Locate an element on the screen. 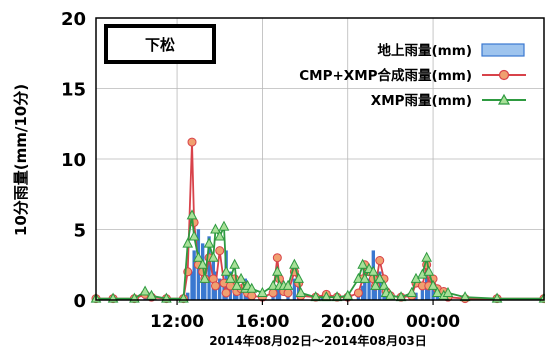 Image resolution: width=545 pixels, height=356 pixels. y-tick-label: 20 is located at coordinates (73, 19).